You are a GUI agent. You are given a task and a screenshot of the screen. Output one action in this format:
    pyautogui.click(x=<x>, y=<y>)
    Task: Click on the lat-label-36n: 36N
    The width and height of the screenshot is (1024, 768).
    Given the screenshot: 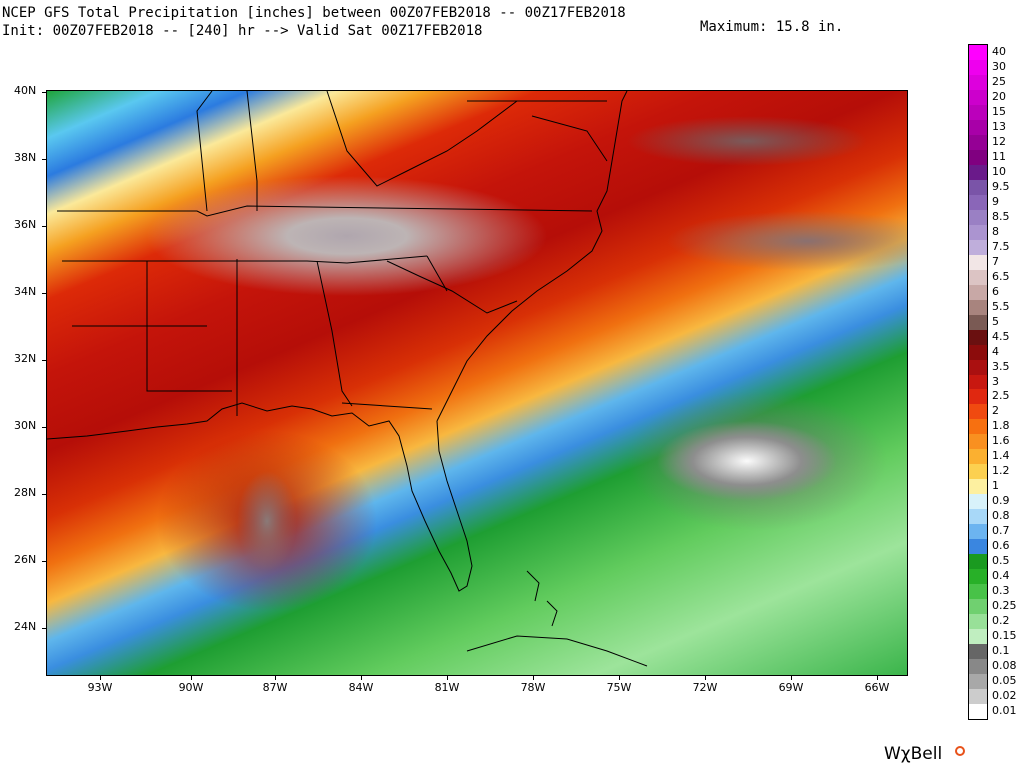 What is the action you would take?
    pyautogui.click(x=25, y=224)
    